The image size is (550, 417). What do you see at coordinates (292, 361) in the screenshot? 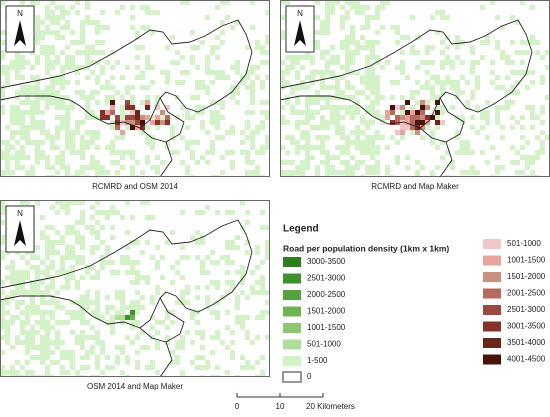
I see `legend-swatch` at bounding box center [292, 361].